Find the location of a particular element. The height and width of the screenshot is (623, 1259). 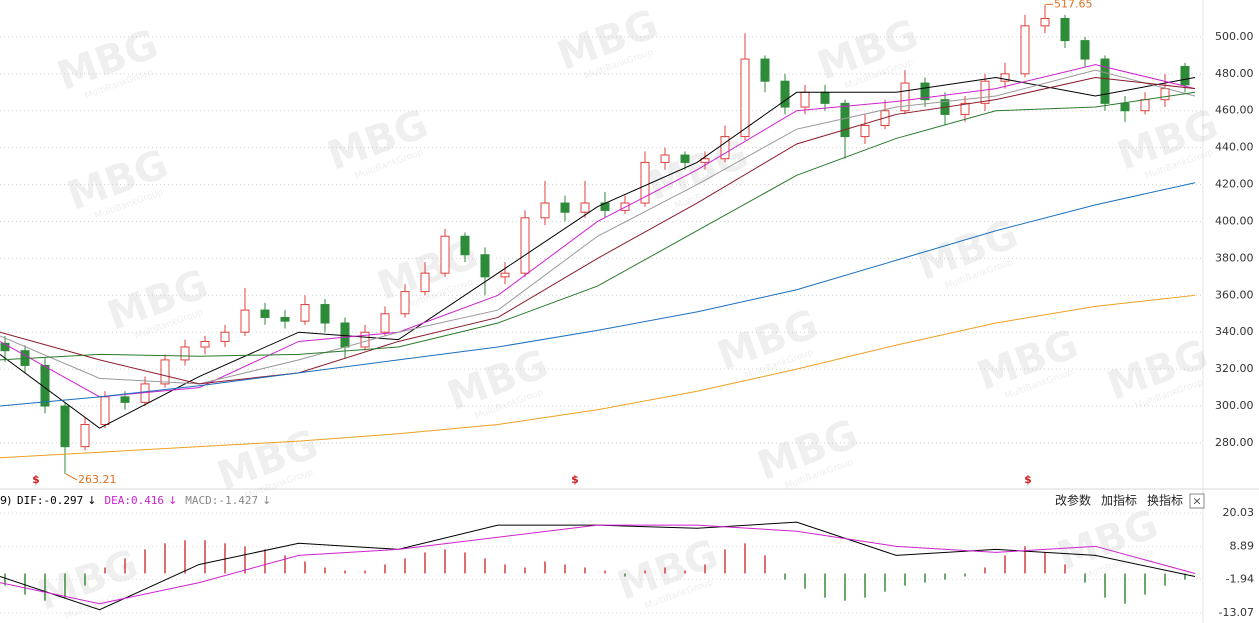

close-button: × is located at coordinates (1196, 501).